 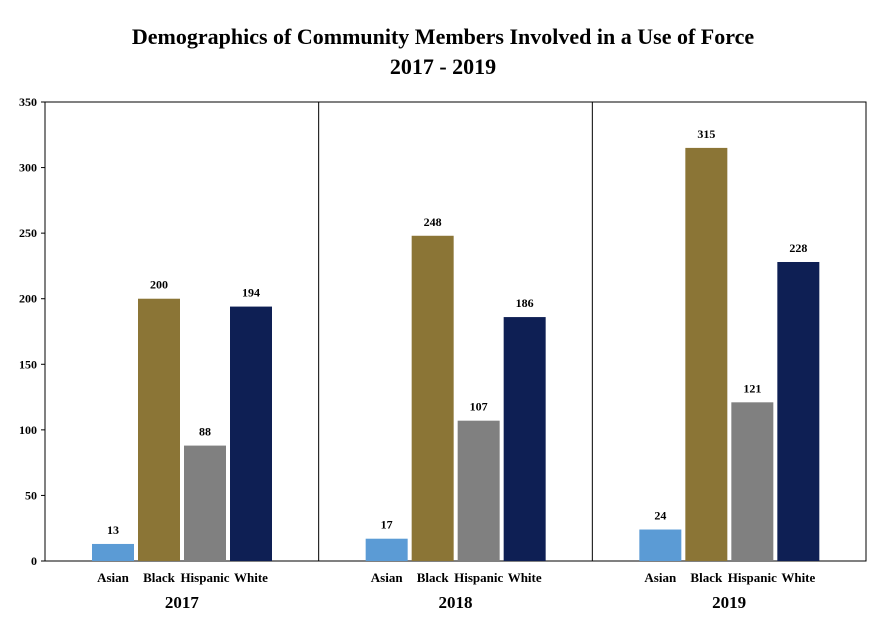 I want to click on group-label: 2017, so click(x=182, y=602).